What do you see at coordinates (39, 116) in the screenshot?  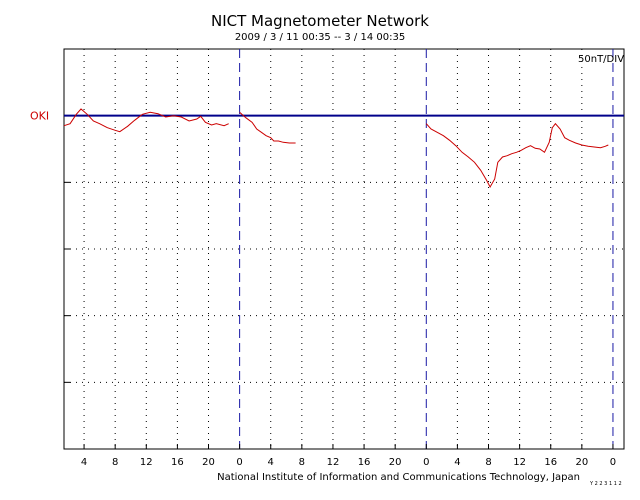 I see `station-label-oki: OKI` at bounding box center [39, 116].